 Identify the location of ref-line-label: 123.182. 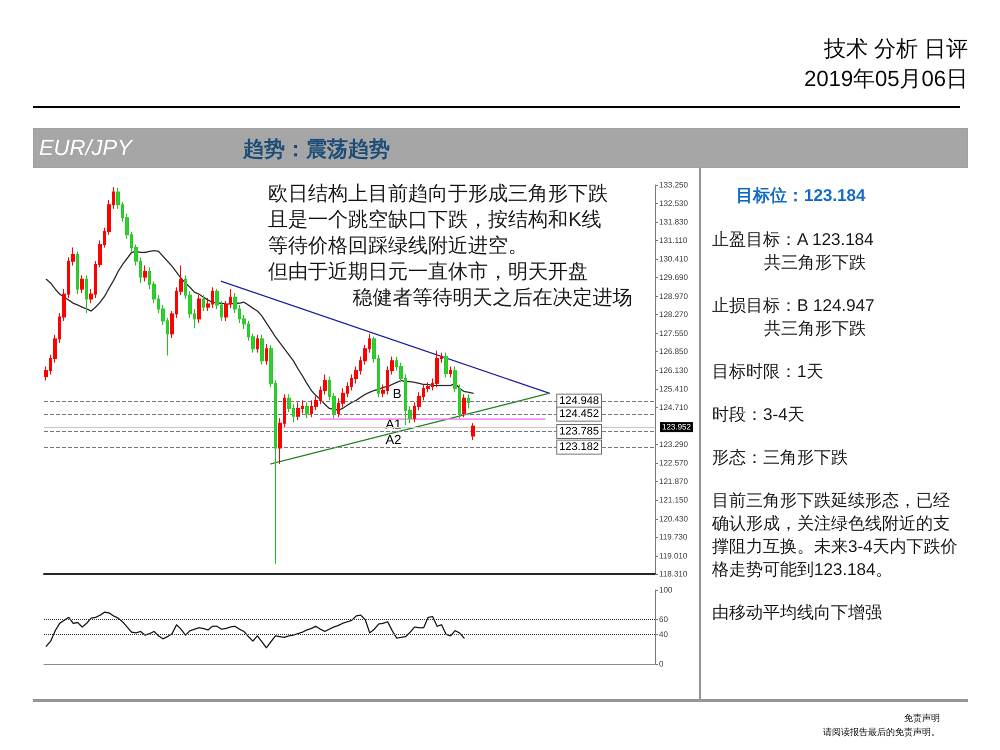
(579, 447).